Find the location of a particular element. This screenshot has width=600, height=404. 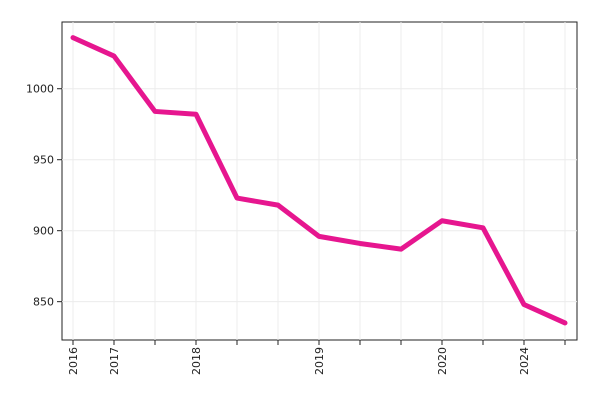

x-tick-label: 2024 is located at coordinates (524, 361).